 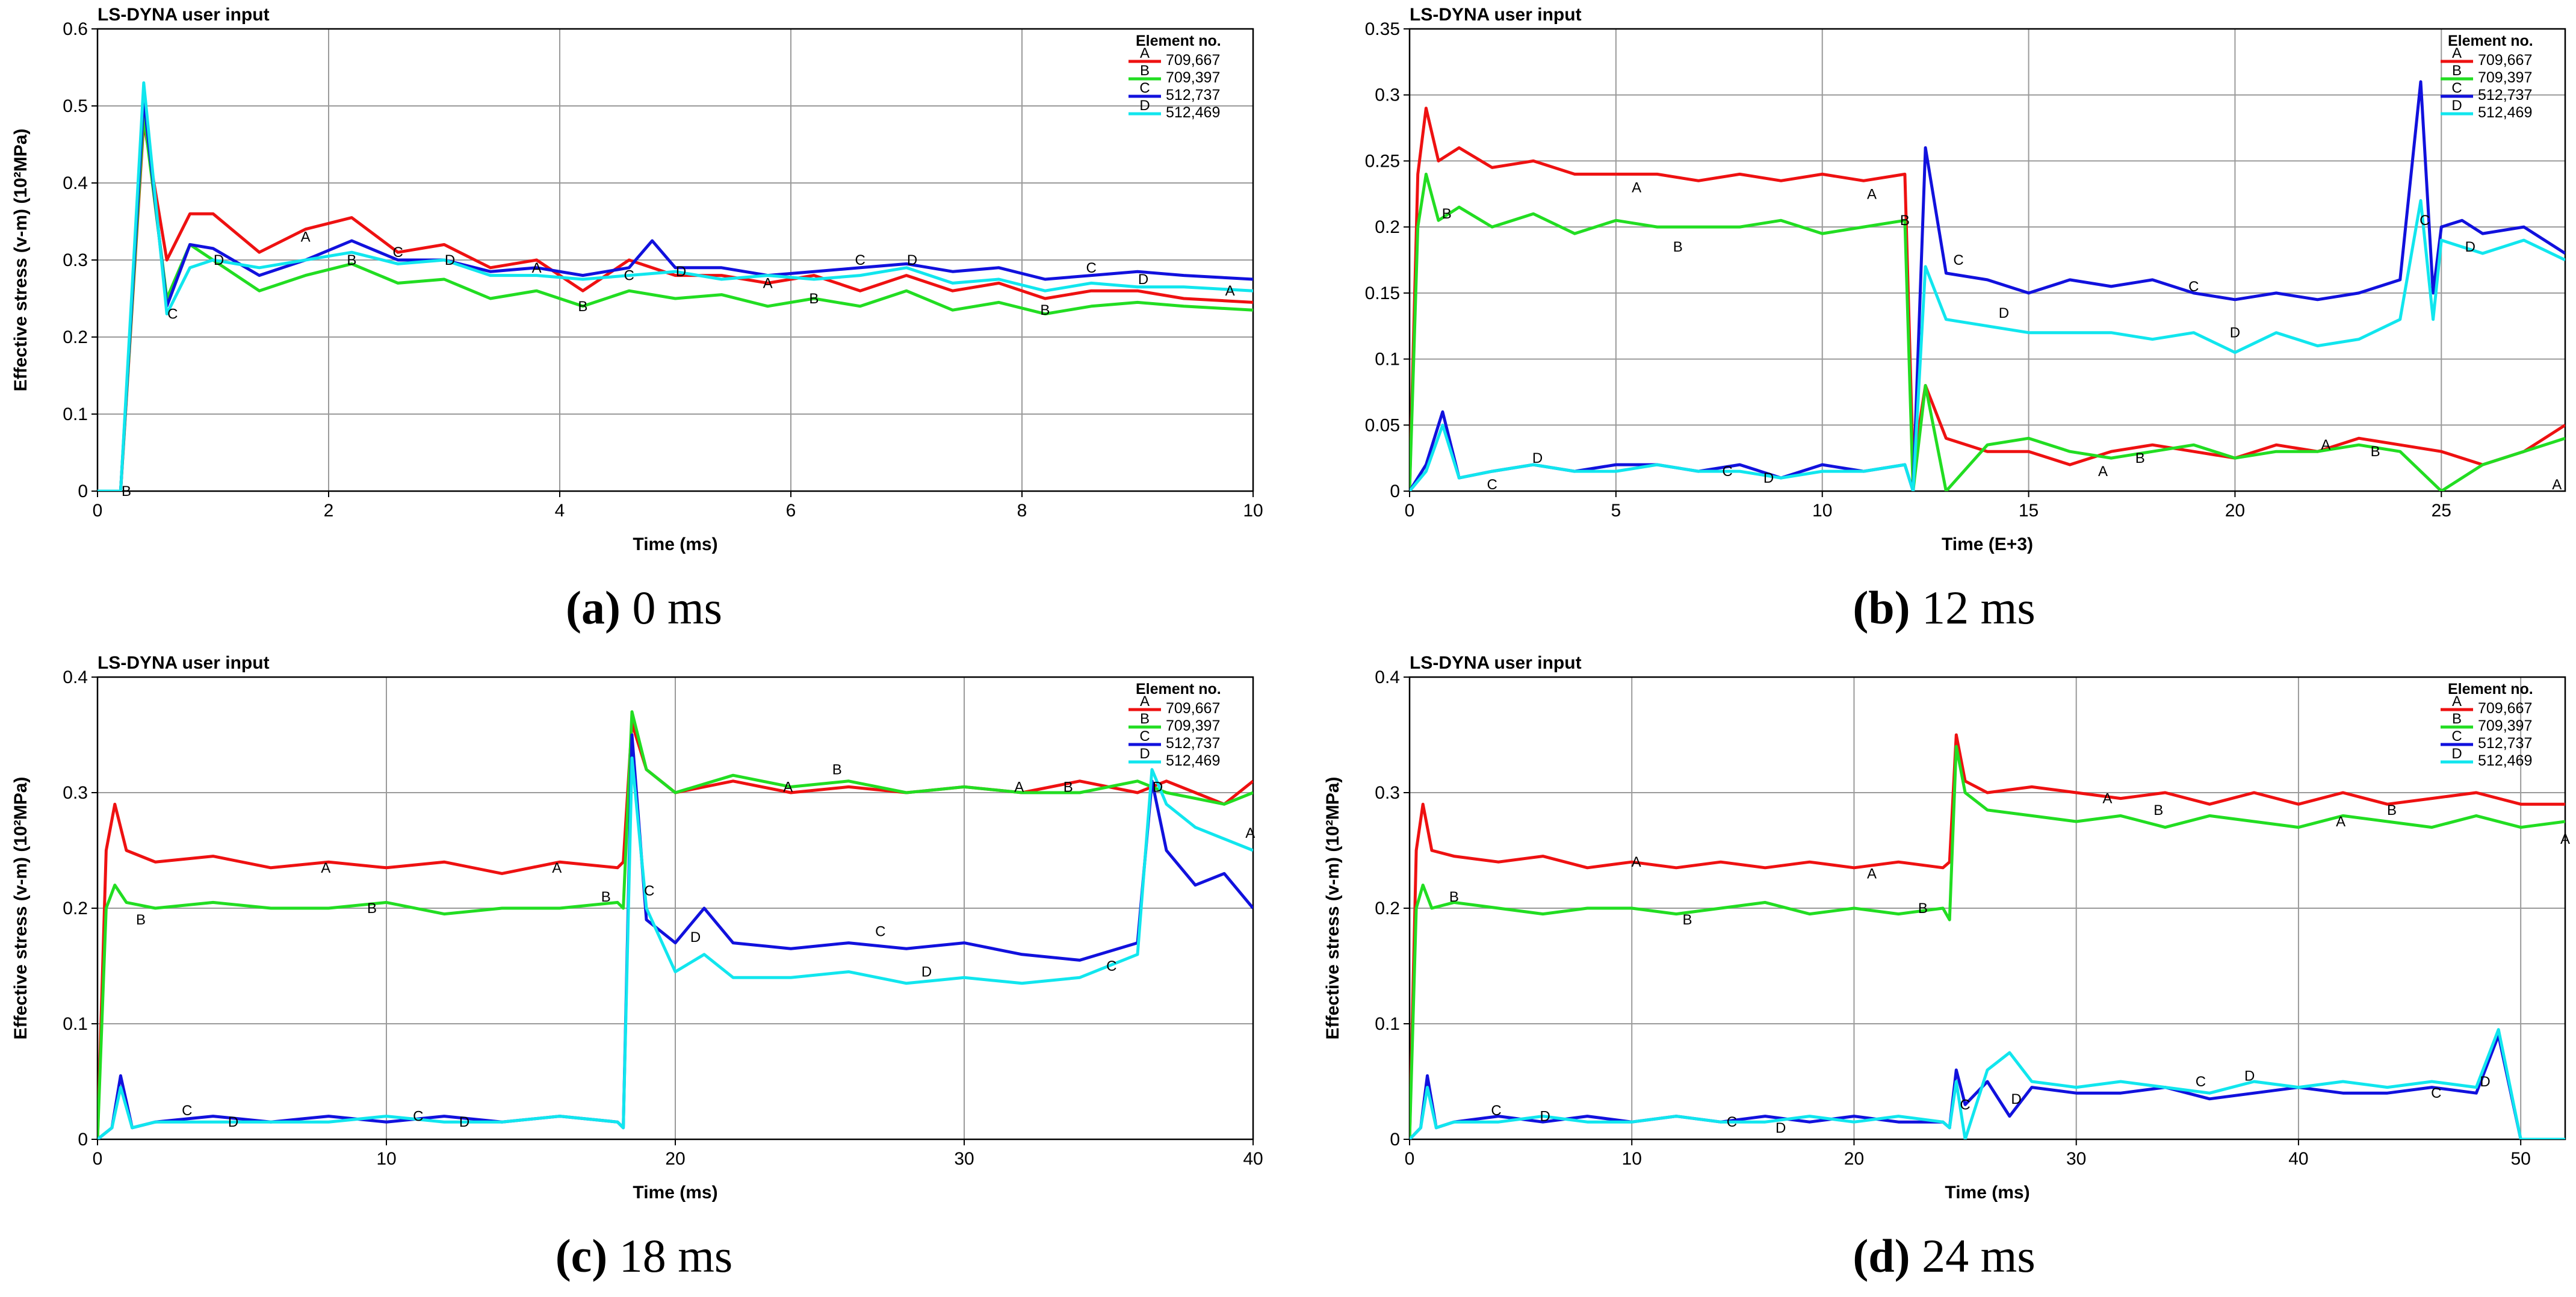 What do you see at coordinates (1979, 607) in the screenshot?
I see `caption-b-text: 12 ms` at bounding box center [1979, 607].